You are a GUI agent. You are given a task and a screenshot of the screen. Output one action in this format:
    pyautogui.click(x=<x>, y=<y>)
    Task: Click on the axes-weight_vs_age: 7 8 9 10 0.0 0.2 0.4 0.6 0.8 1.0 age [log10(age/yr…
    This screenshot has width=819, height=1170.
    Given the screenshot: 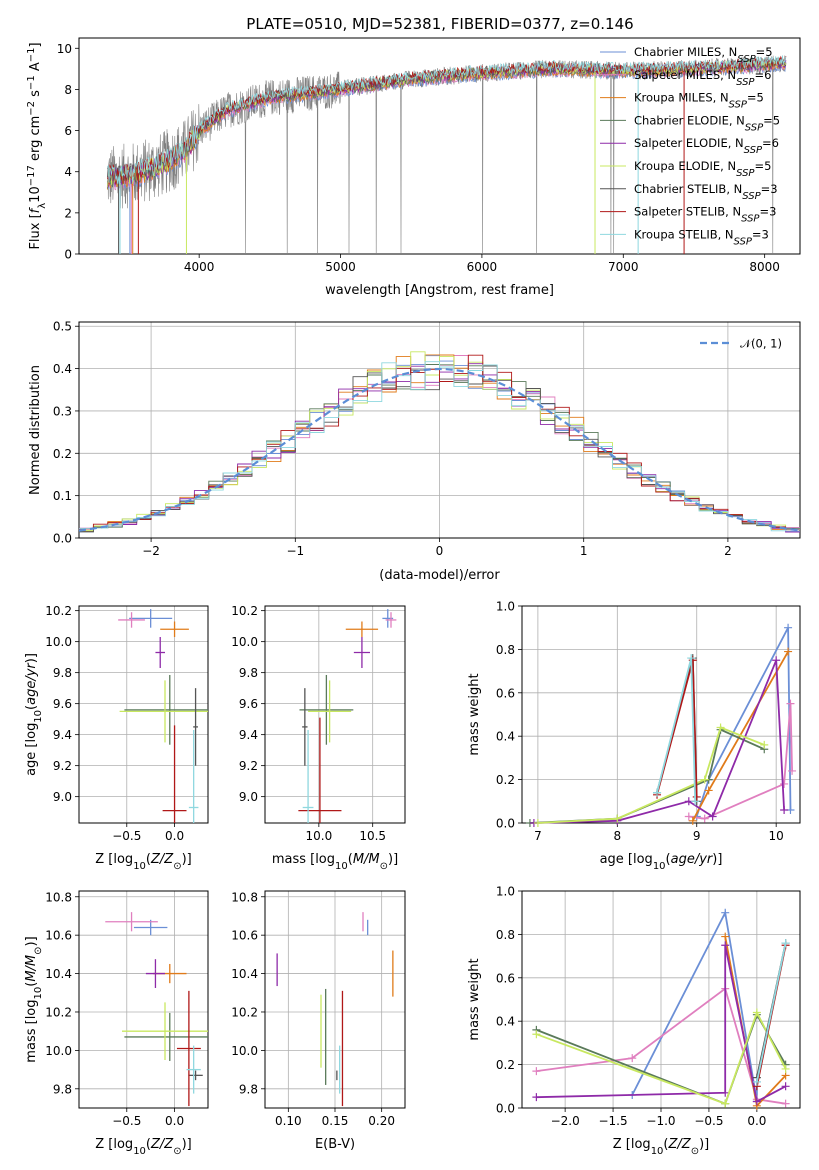 What is the action you would take?
    pyautogui.click(x=634, y=736)
    